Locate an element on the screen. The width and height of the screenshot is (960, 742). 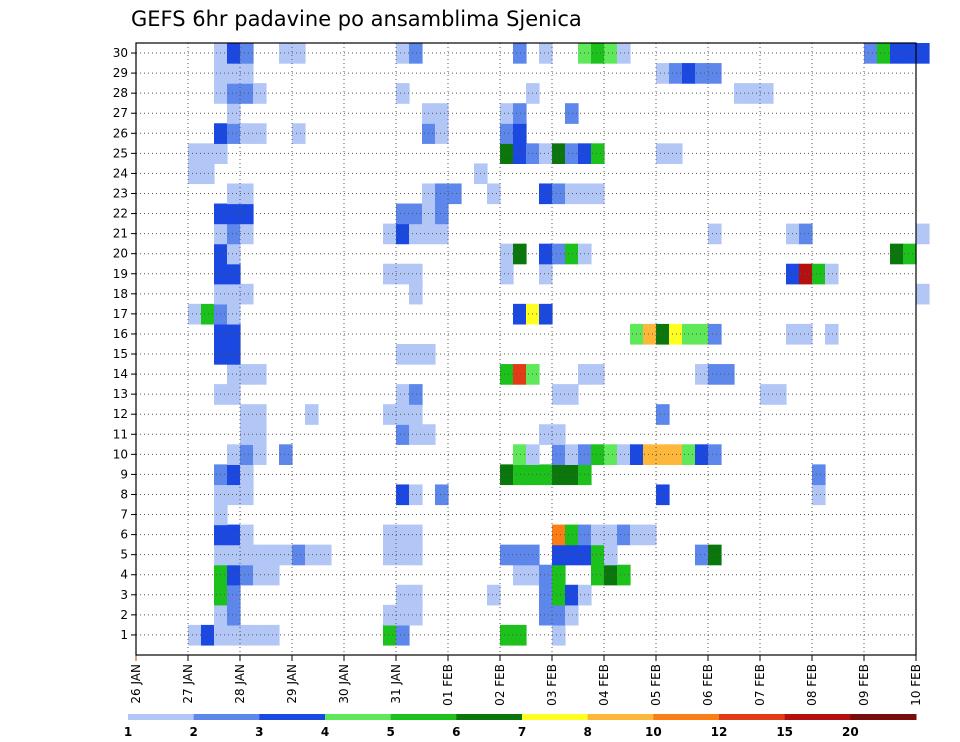
y-tick-label: 14 is located at coordinates (120, 374).